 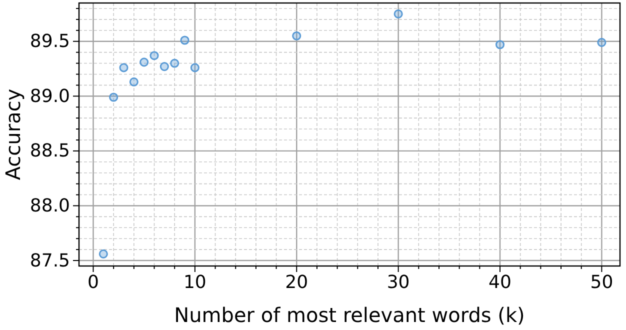 I want to click on y-tick-label: 89.5, so click(x=50, y=41).